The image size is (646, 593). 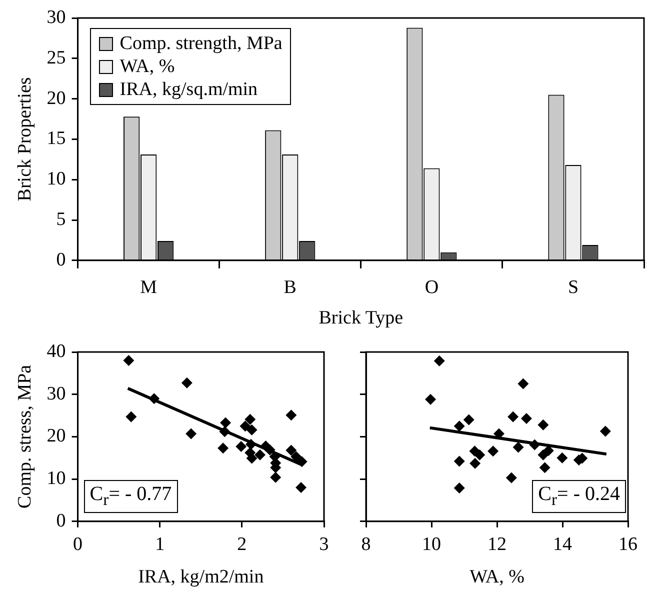 What do you see at coordinates (78, 544) in the screenshot?
I see `x-tick-label: 0` at bounding box center [78, 544].